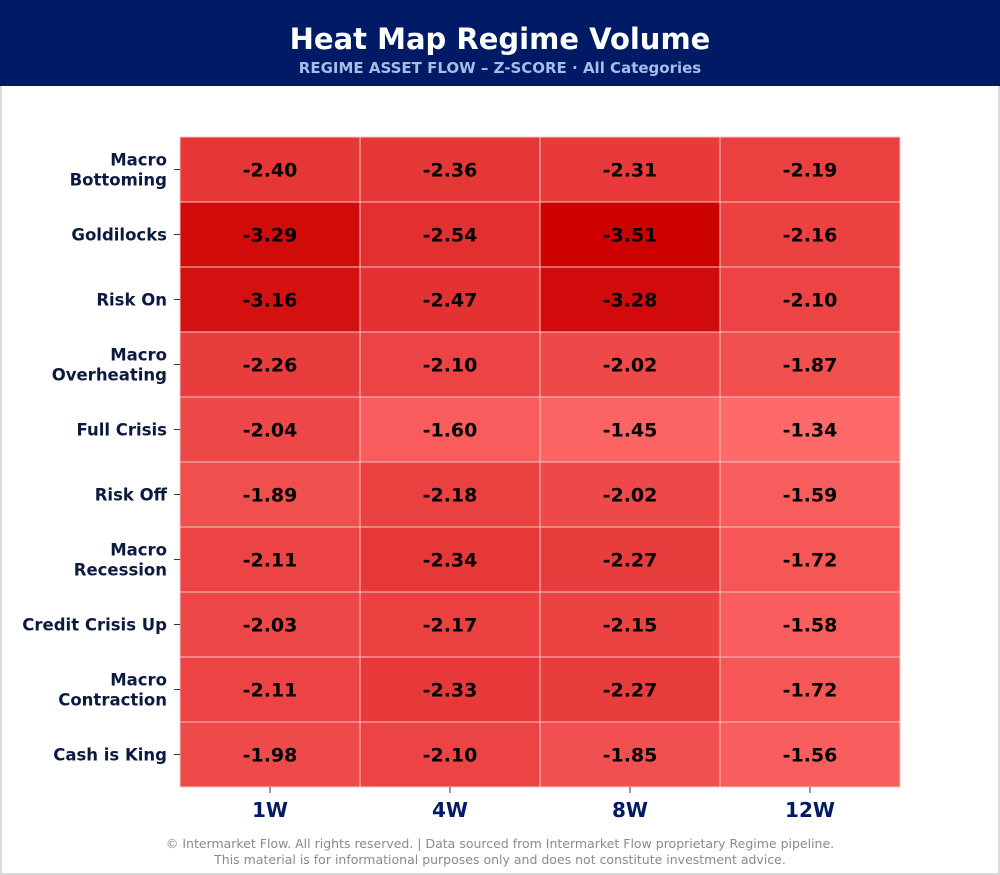 The width and height of the screenshot is (1000, 875). What do you see at coordinates (630, 171) in the screenshot?
I see `cell-value-label: -2.31` at bounding box center [630, 171].